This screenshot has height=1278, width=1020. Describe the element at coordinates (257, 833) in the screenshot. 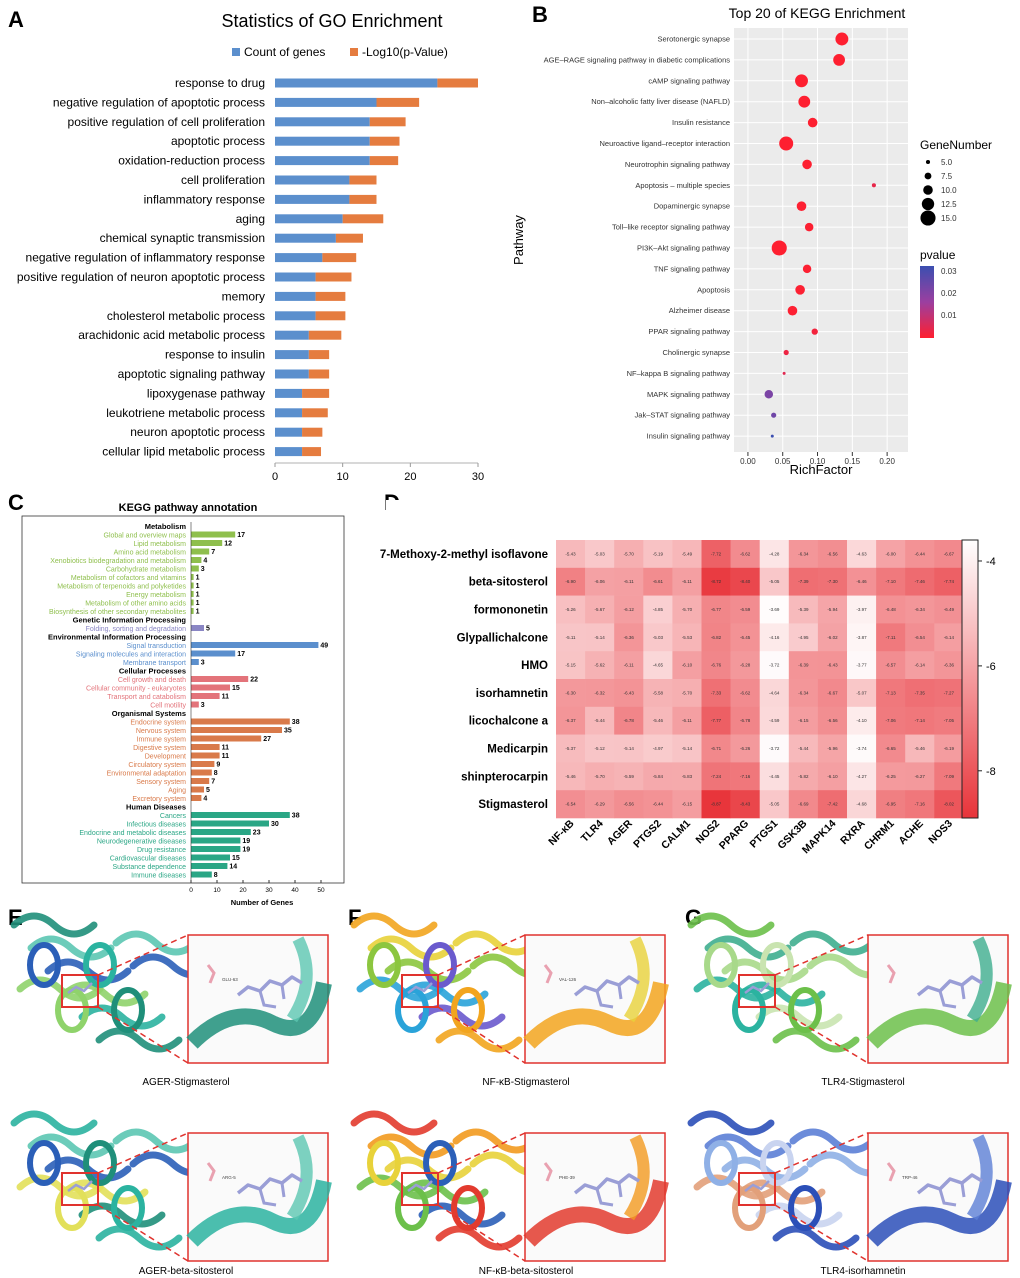

I see `kegg-subclass-value: 23` at that location.